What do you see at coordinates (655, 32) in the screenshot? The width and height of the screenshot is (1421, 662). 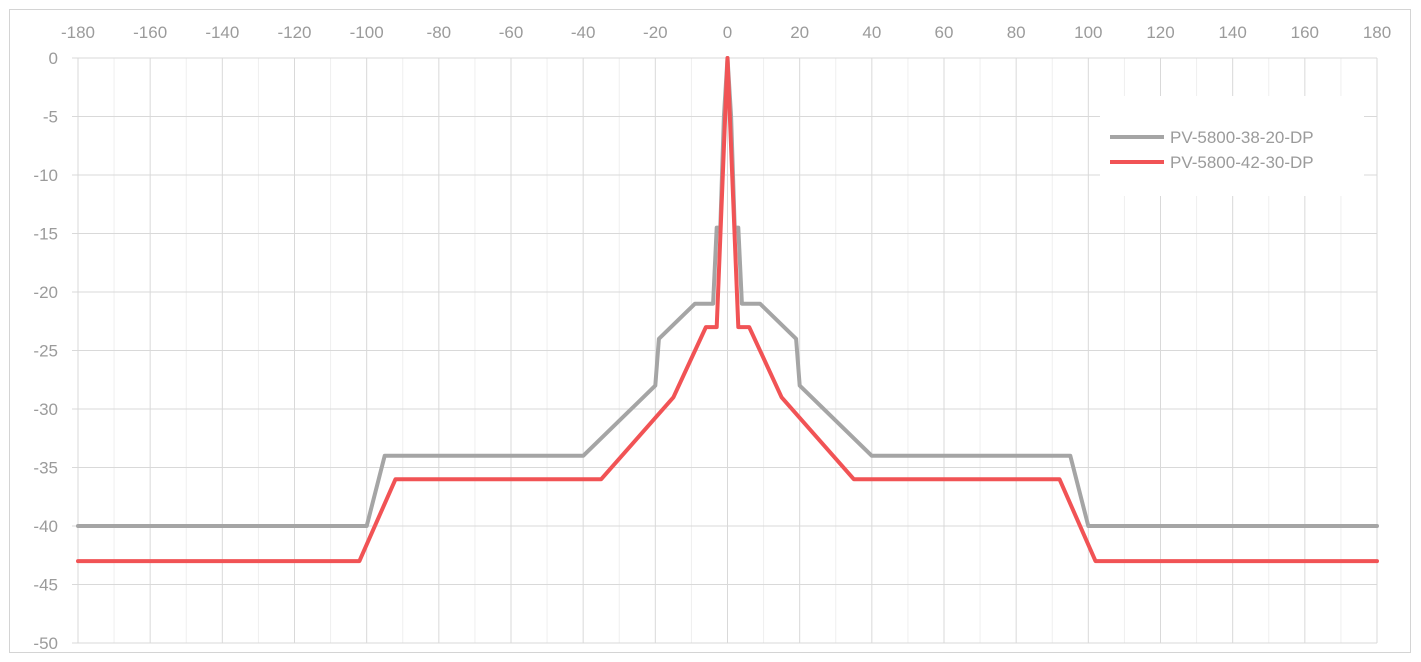 I see `x-tick-label: -20` at bounding box center [655, 32].